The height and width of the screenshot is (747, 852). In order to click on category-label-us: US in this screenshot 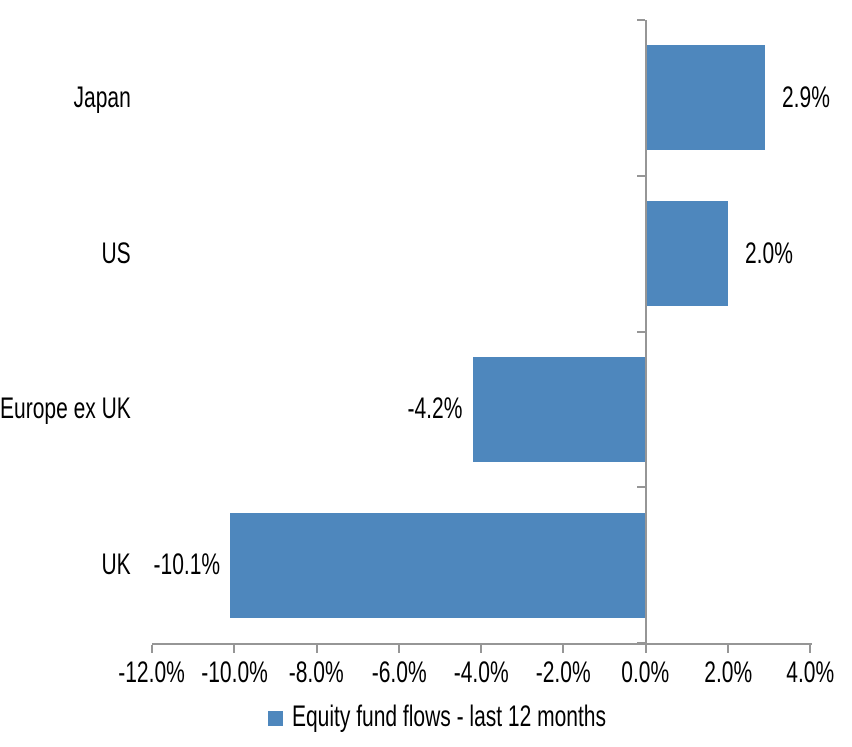, I will do `click(116, 253)`.